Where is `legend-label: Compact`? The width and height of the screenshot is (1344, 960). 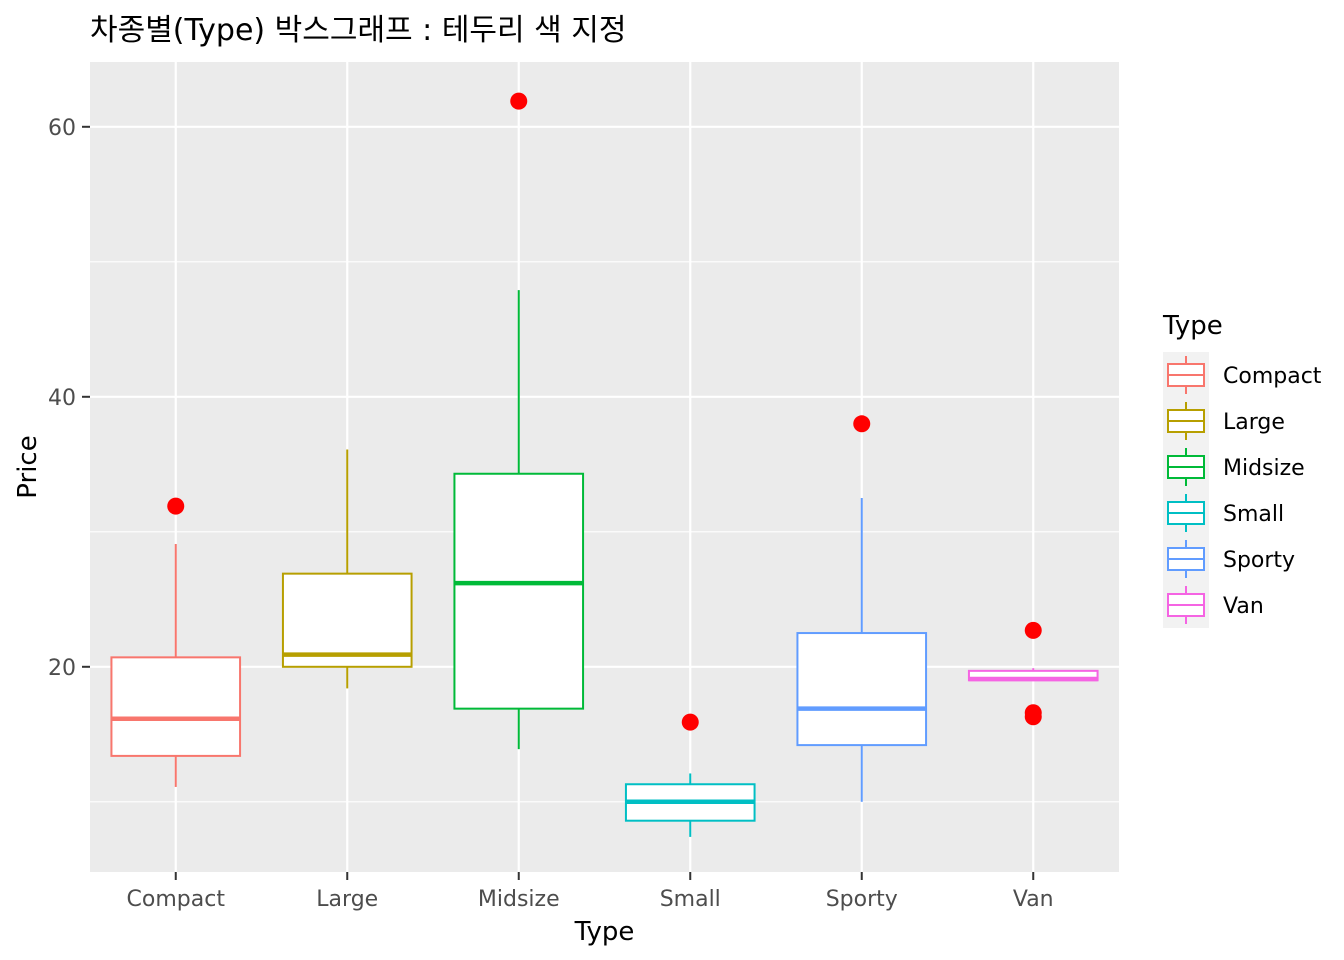 legend-label: Compact is located at coordinates (1272, 376).